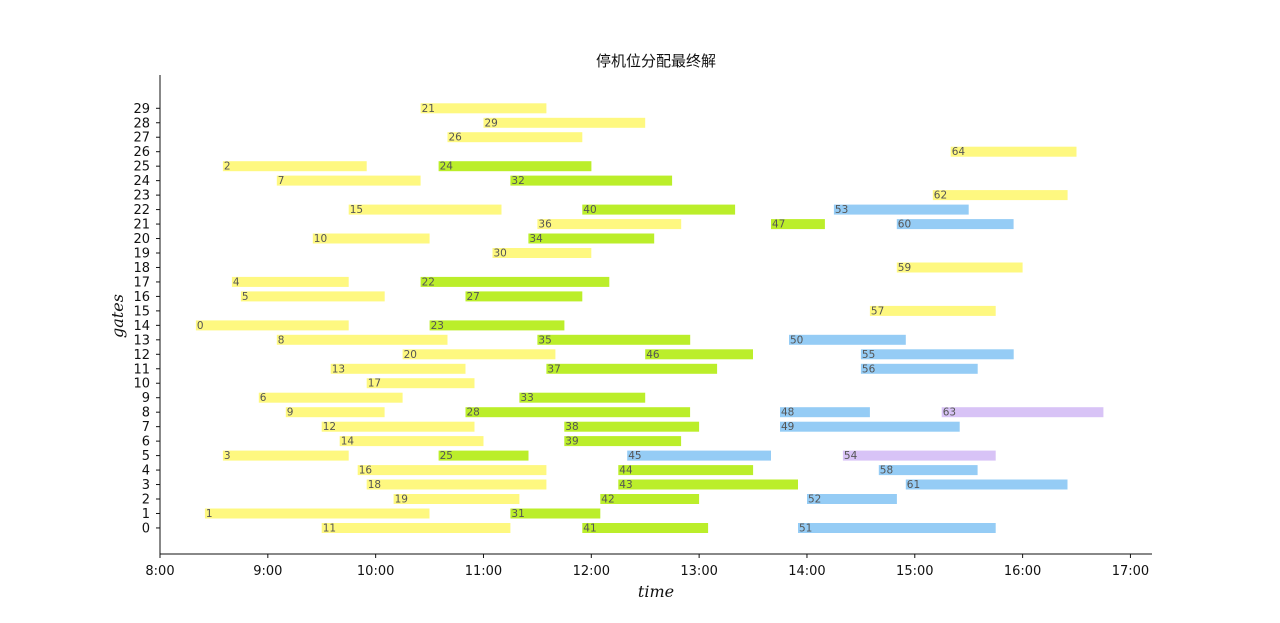  I want to click on flight-label-15: 15, so click(356, 210).